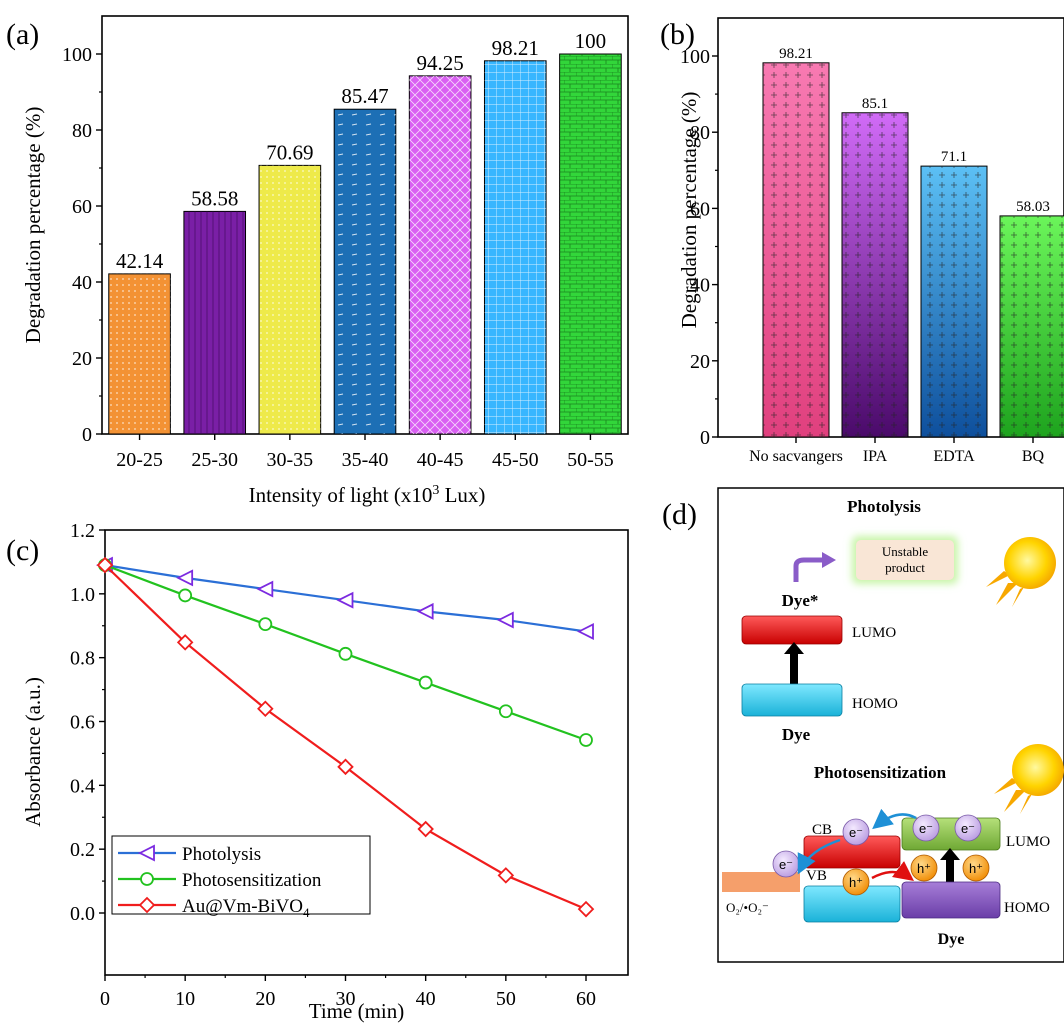 The width and height of the screenshot is (1064, 1024). Describe the element at coordinates (1027, 908) in the screenshot. I see `homo2-label: HOMO` at that location.